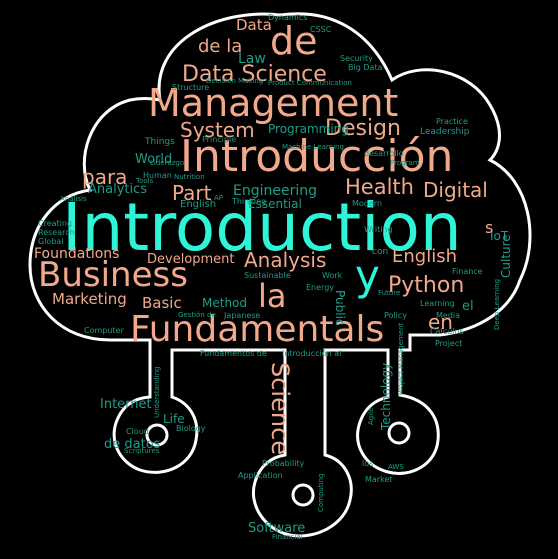  I want to click on word-y: y, so click(367, 275).